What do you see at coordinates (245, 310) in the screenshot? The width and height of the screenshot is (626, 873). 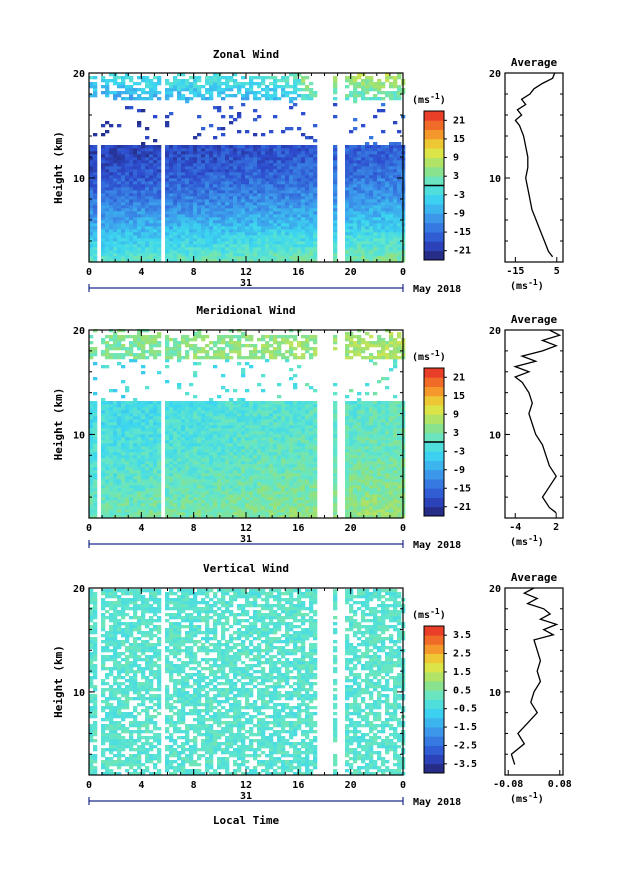 I see `meridional-title: Meridional Wind` at bounding box center [245, 310].